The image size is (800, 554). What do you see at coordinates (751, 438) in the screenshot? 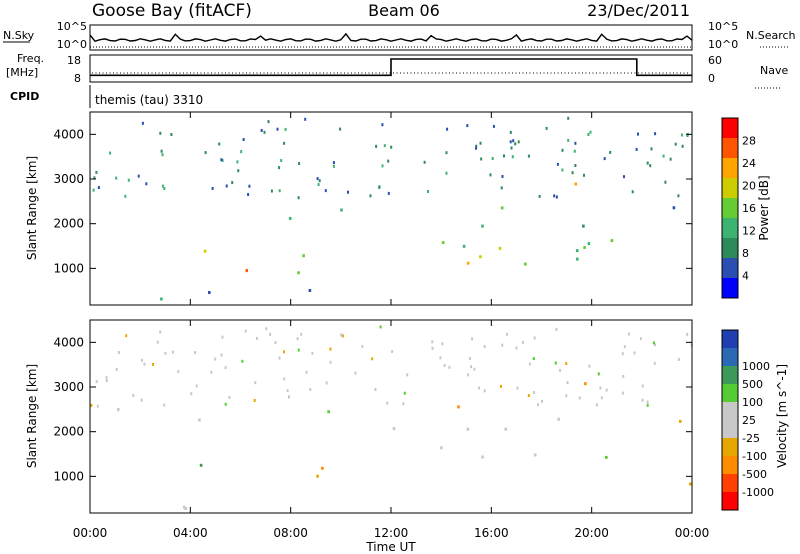
I see `colorbar-tick-label: -25` at bounding box center [751, 438].